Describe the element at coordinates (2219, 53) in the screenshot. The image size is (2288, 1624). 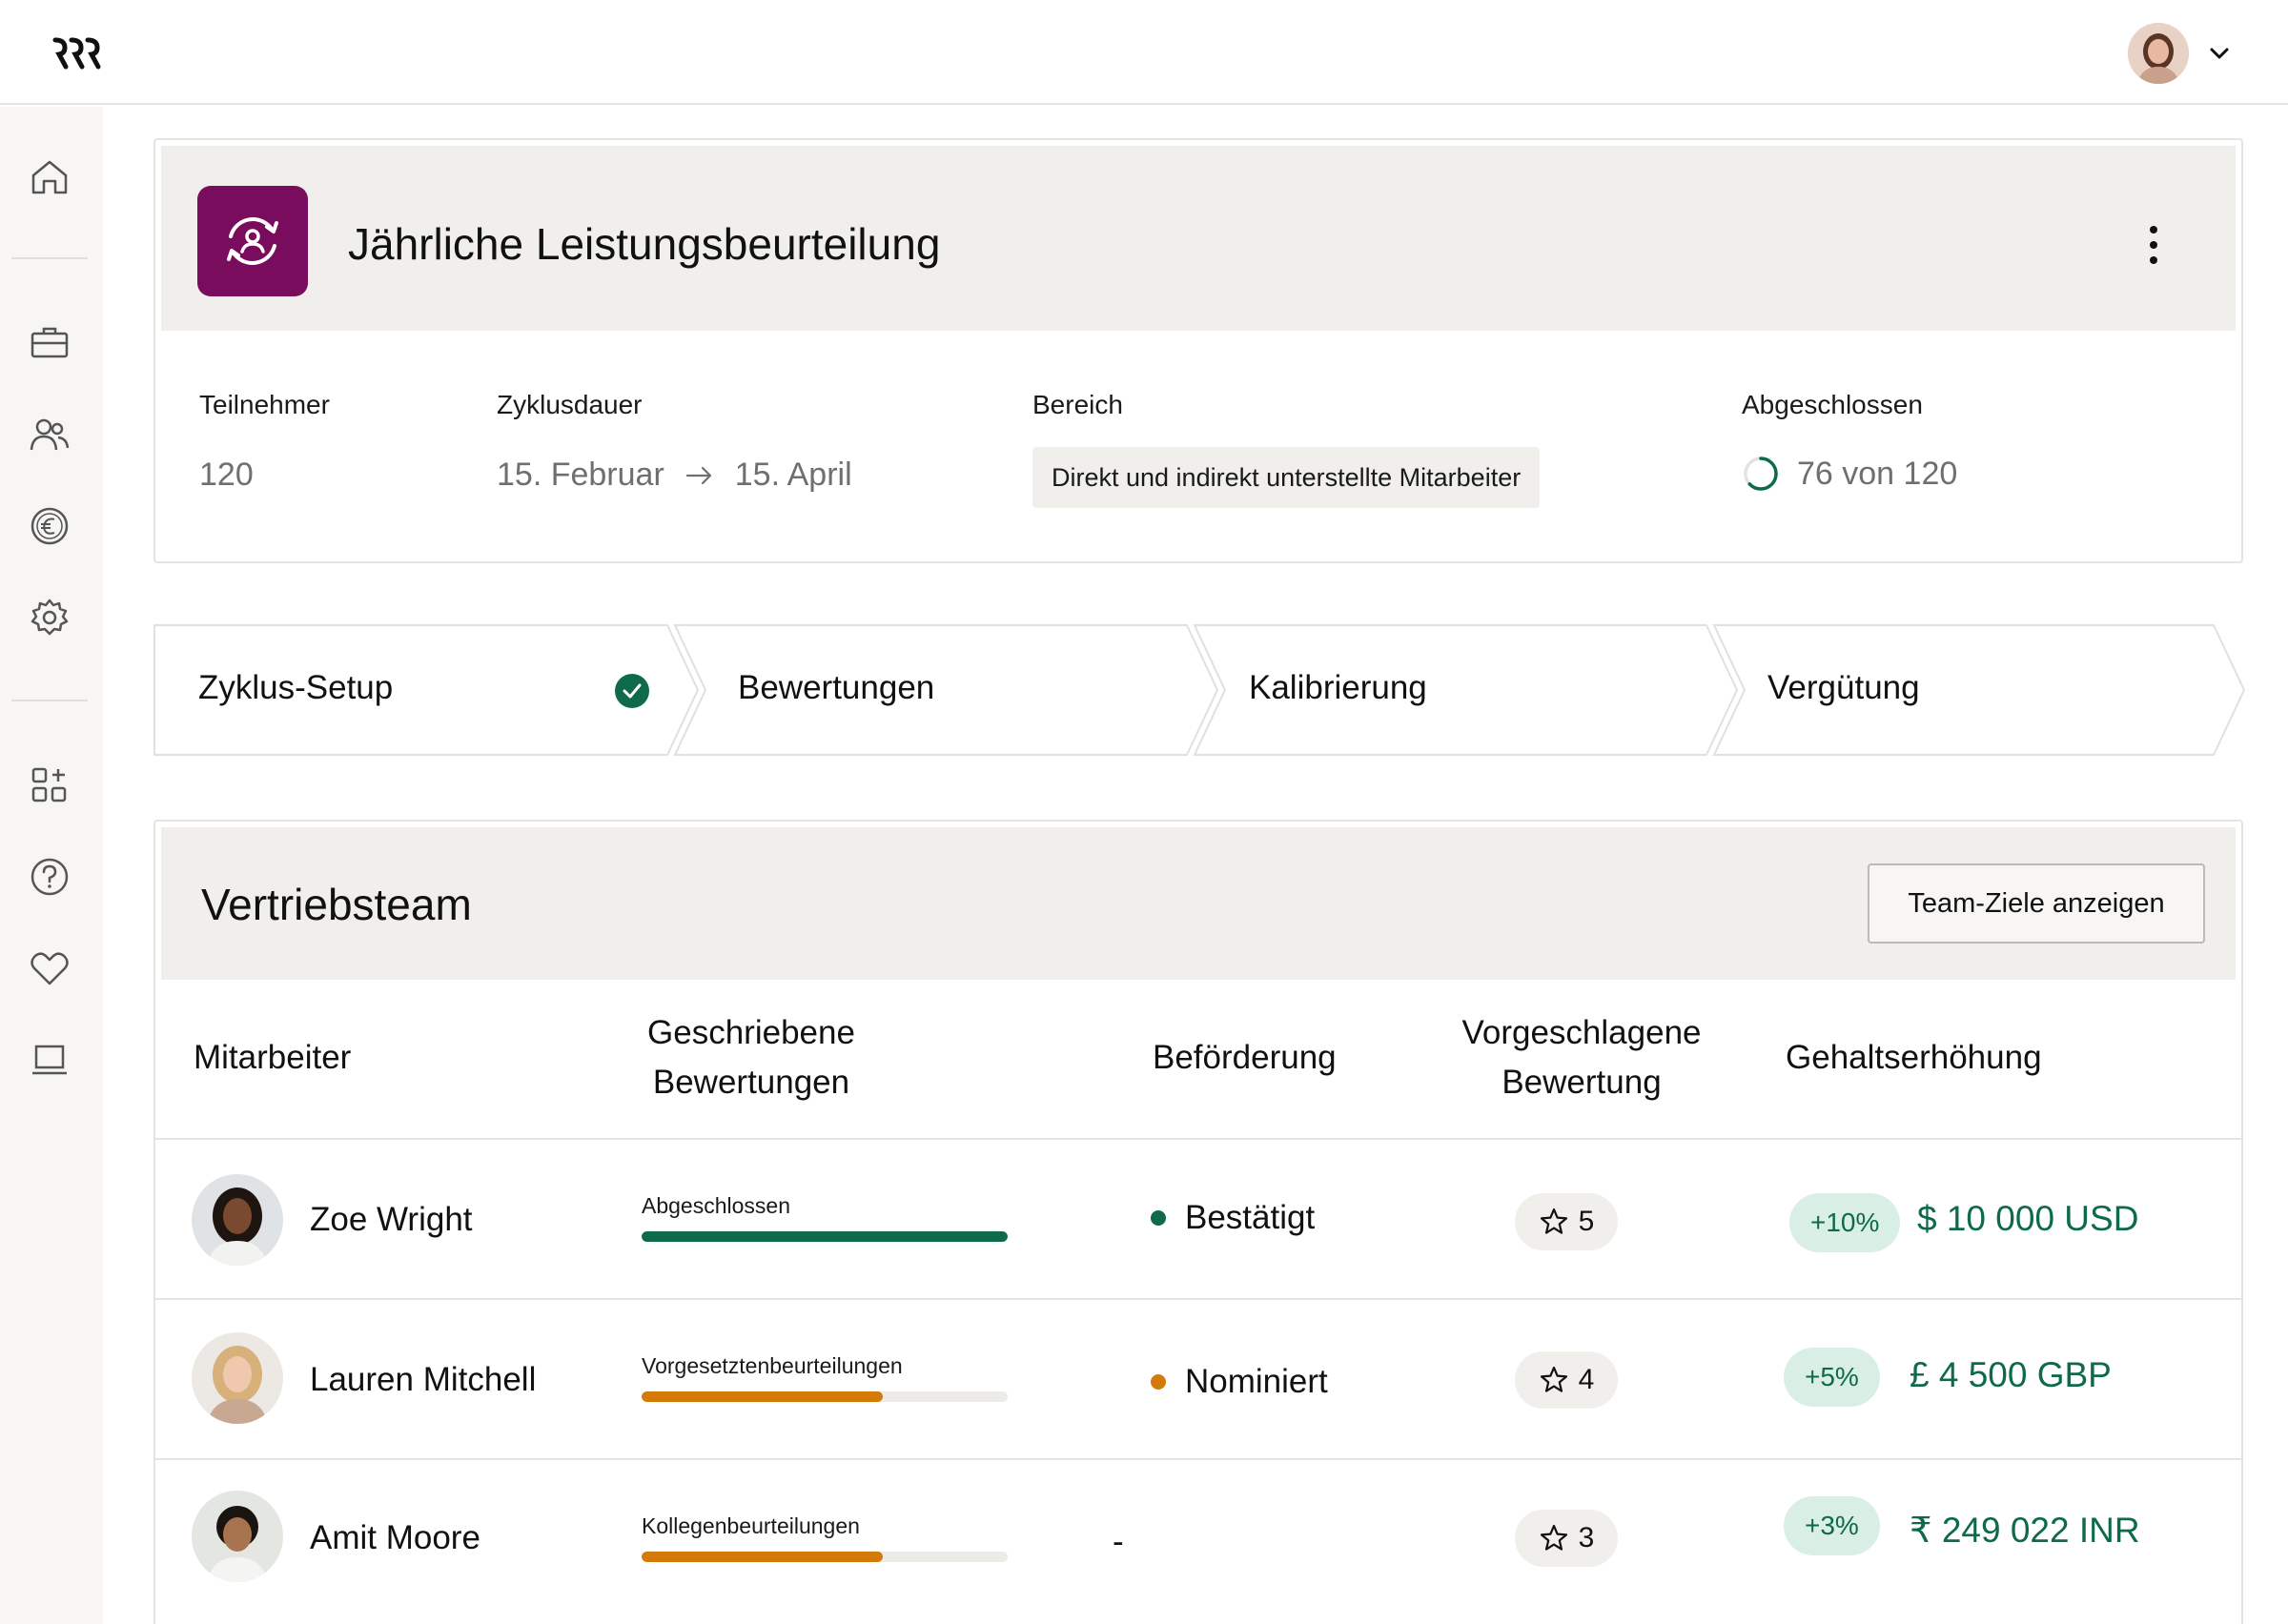
I see `chevron-down-icon` at that location.